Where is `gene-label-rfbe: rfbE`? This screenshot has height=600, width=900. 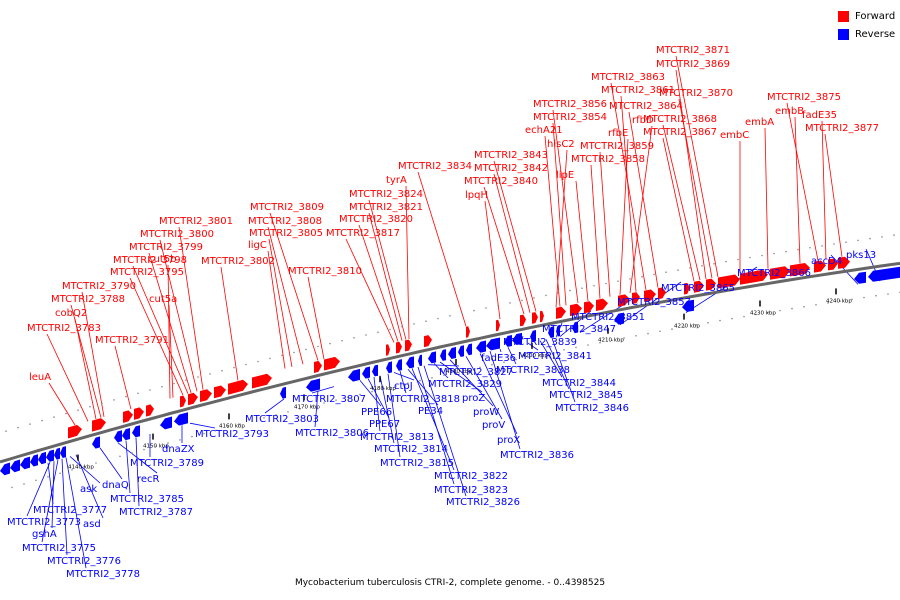 gene-label-rfbe: rfbE is located at coordinates (618, 133).